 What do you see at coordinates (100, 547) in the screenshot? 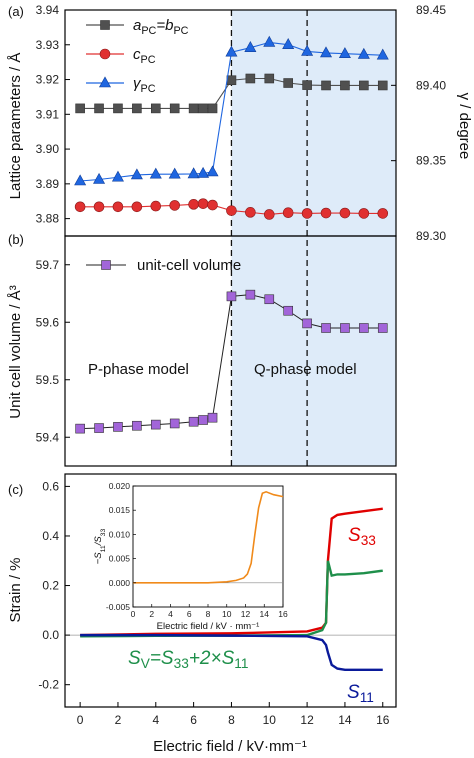
I see `inset-ylabel: −S11​/S33​` at bounding box center [100, 547].